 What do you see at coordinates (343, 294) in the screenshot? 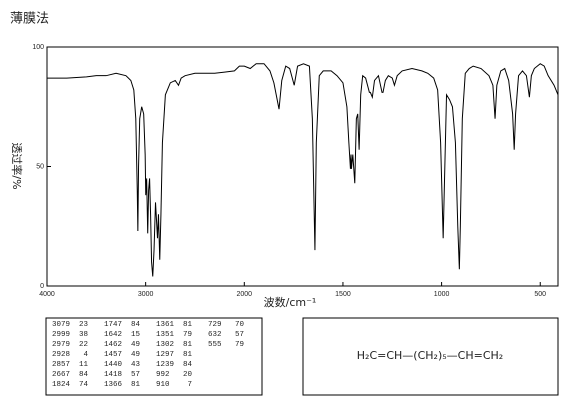
I see `x-tick-label: 1500` at bounding box center [343, 294].